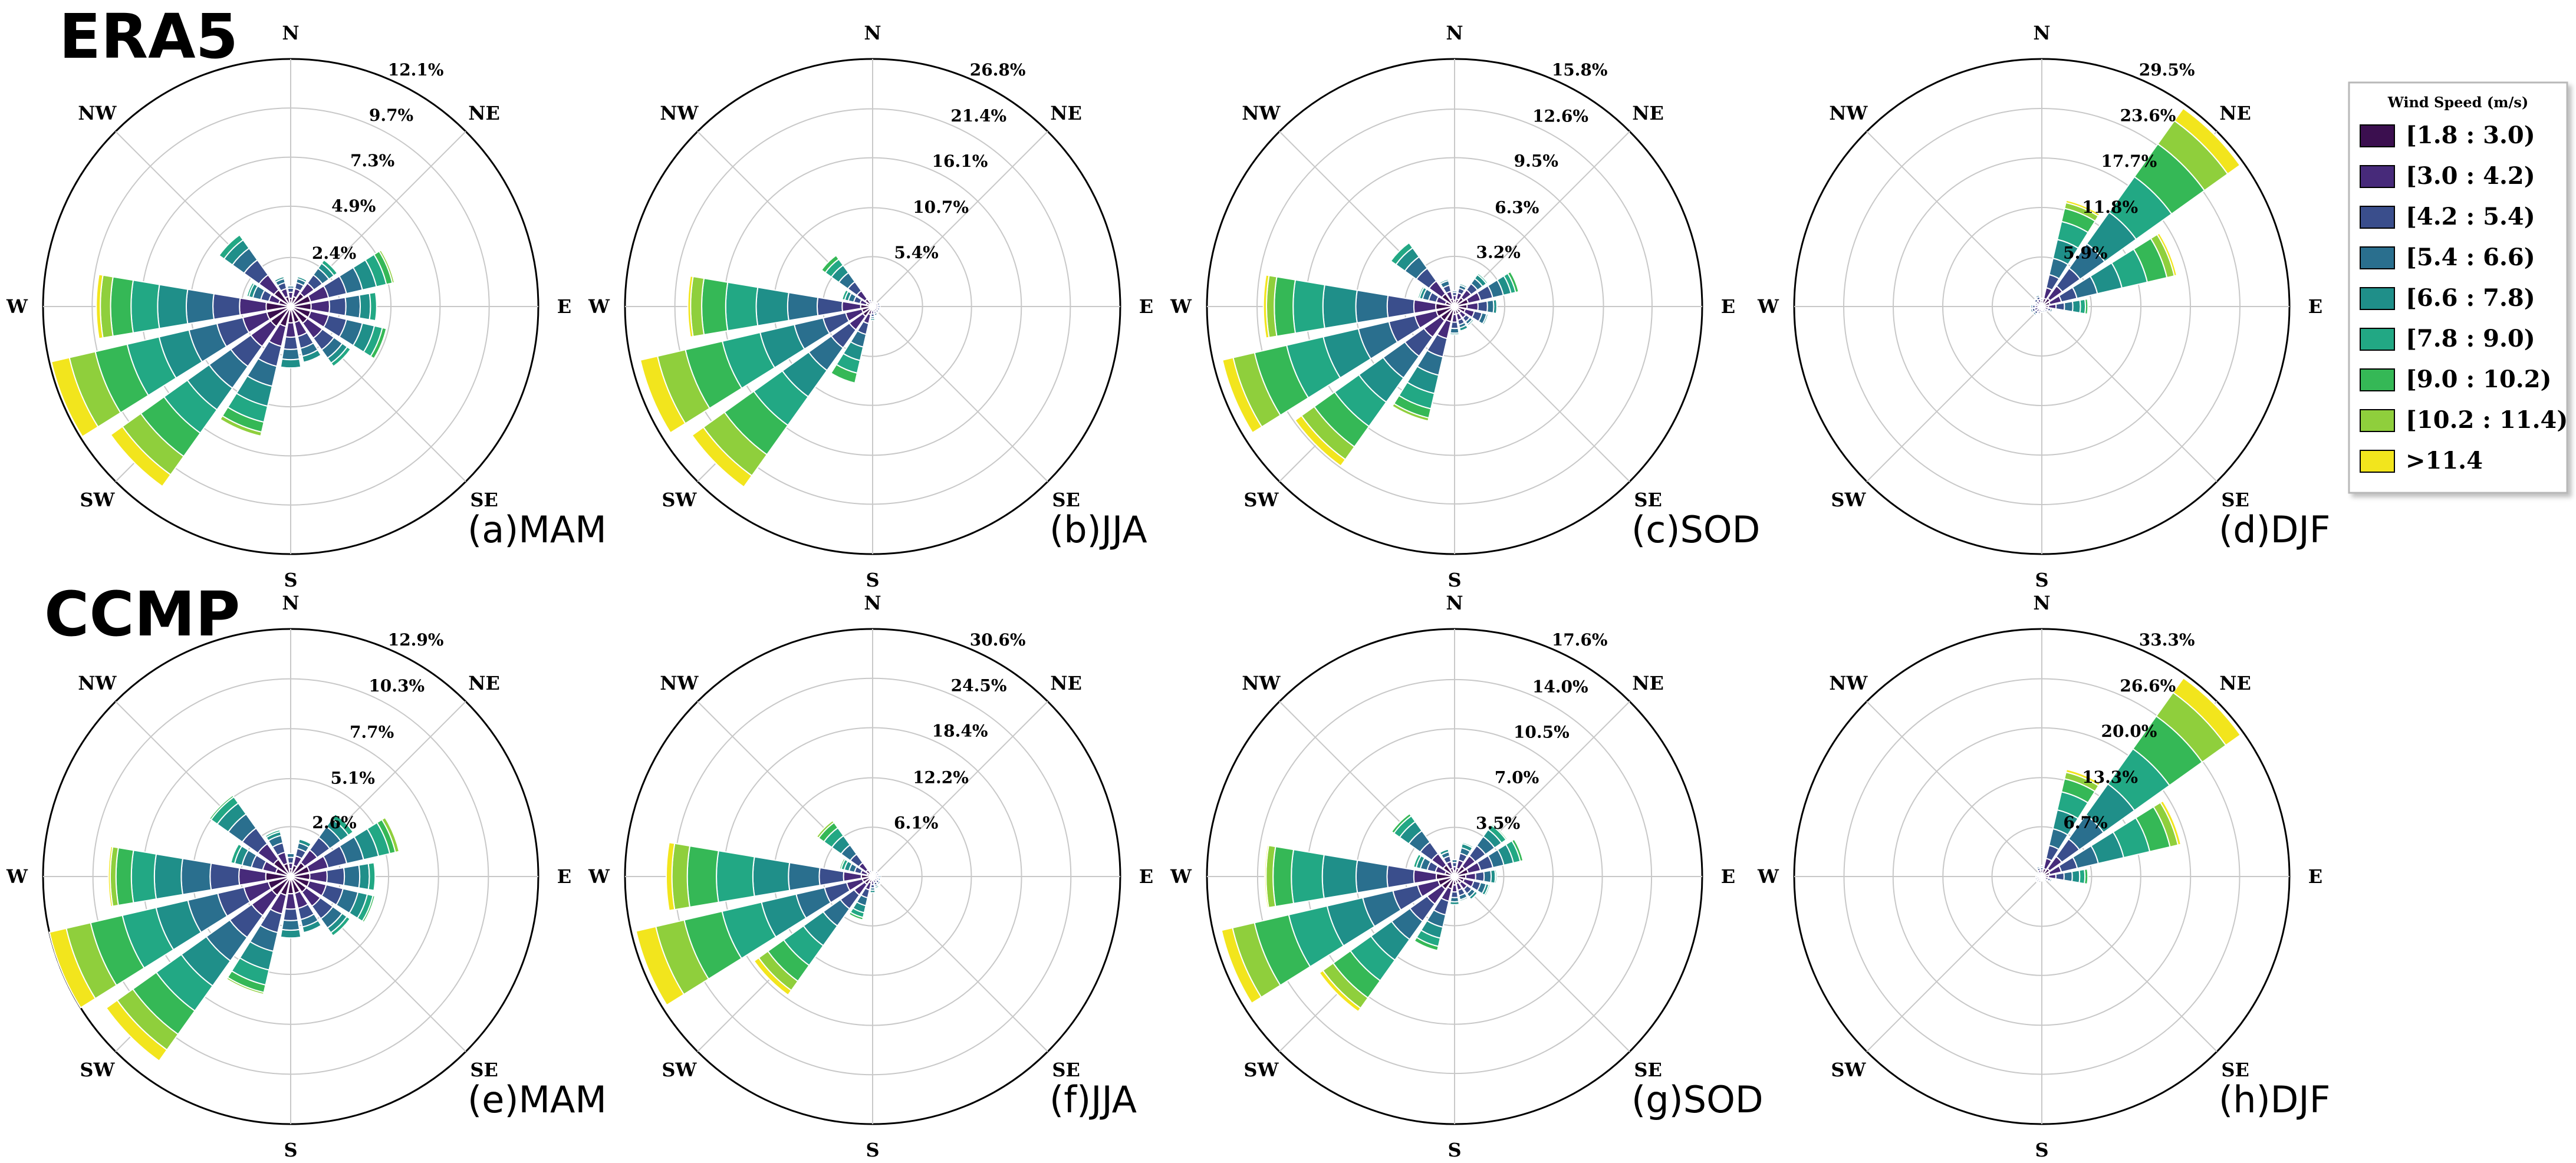  I want to click on direction-label: W, so click(1181, 876).